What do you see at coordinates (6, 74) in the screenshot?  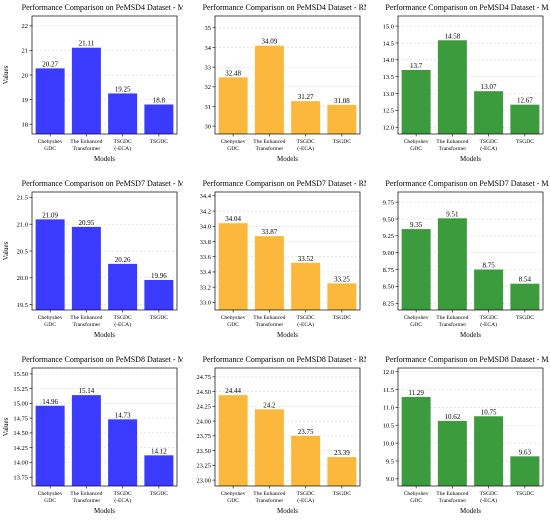 I see `y-axis-label: Values` at bounding box center [6, 74].